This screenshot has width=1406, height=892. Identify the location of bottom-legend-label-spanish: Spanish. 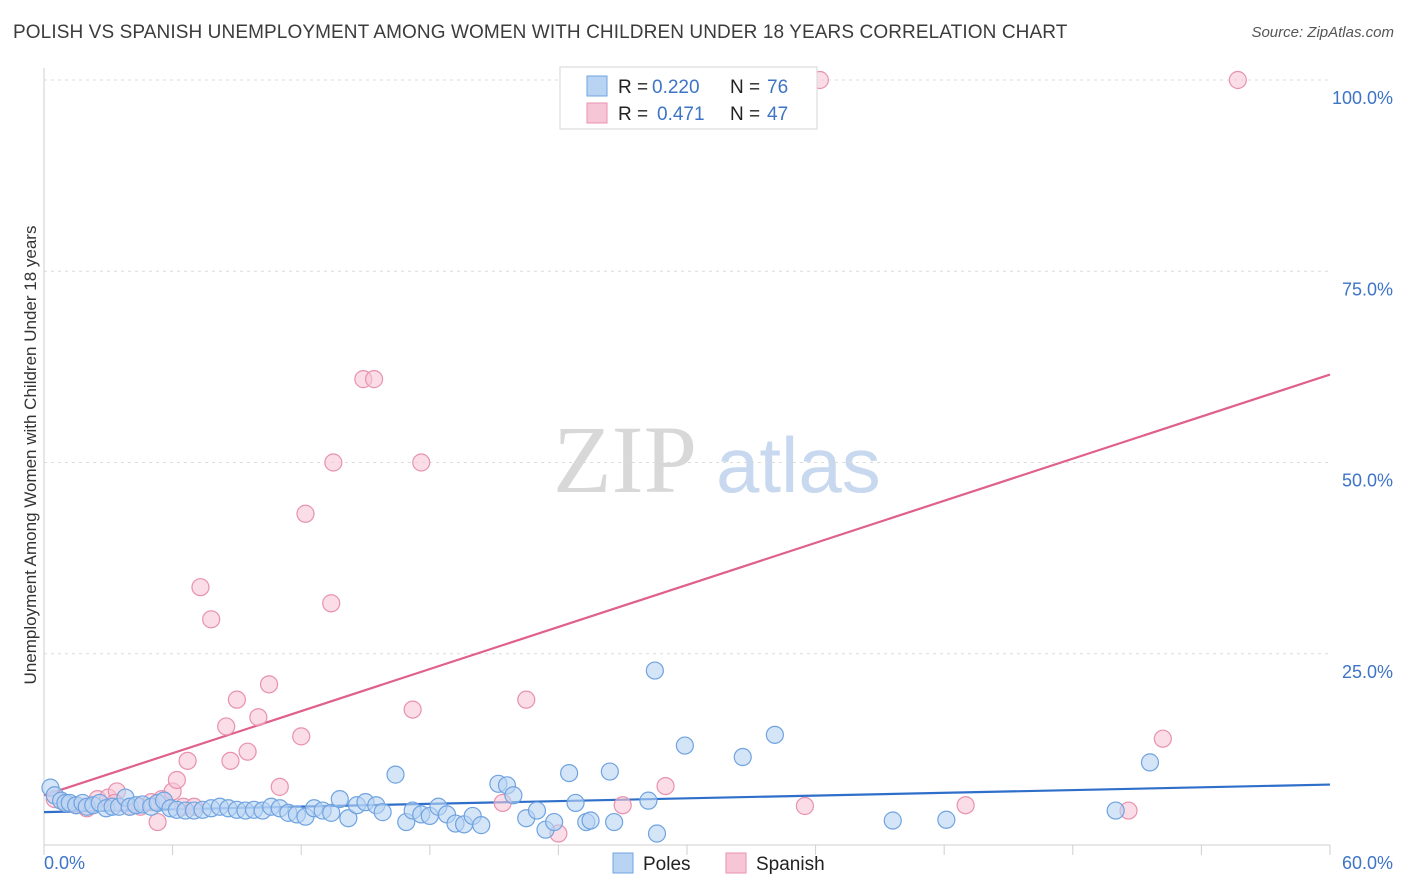
(790, 864).